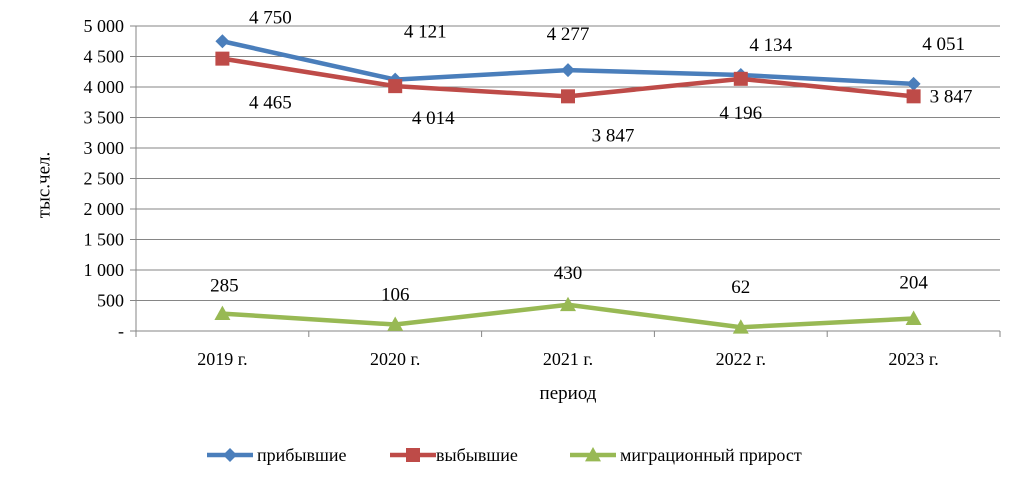 The height and width of the screenshot is (487, 1023). I want to click on data-label-migration-growth: 204, so click(913, 283).